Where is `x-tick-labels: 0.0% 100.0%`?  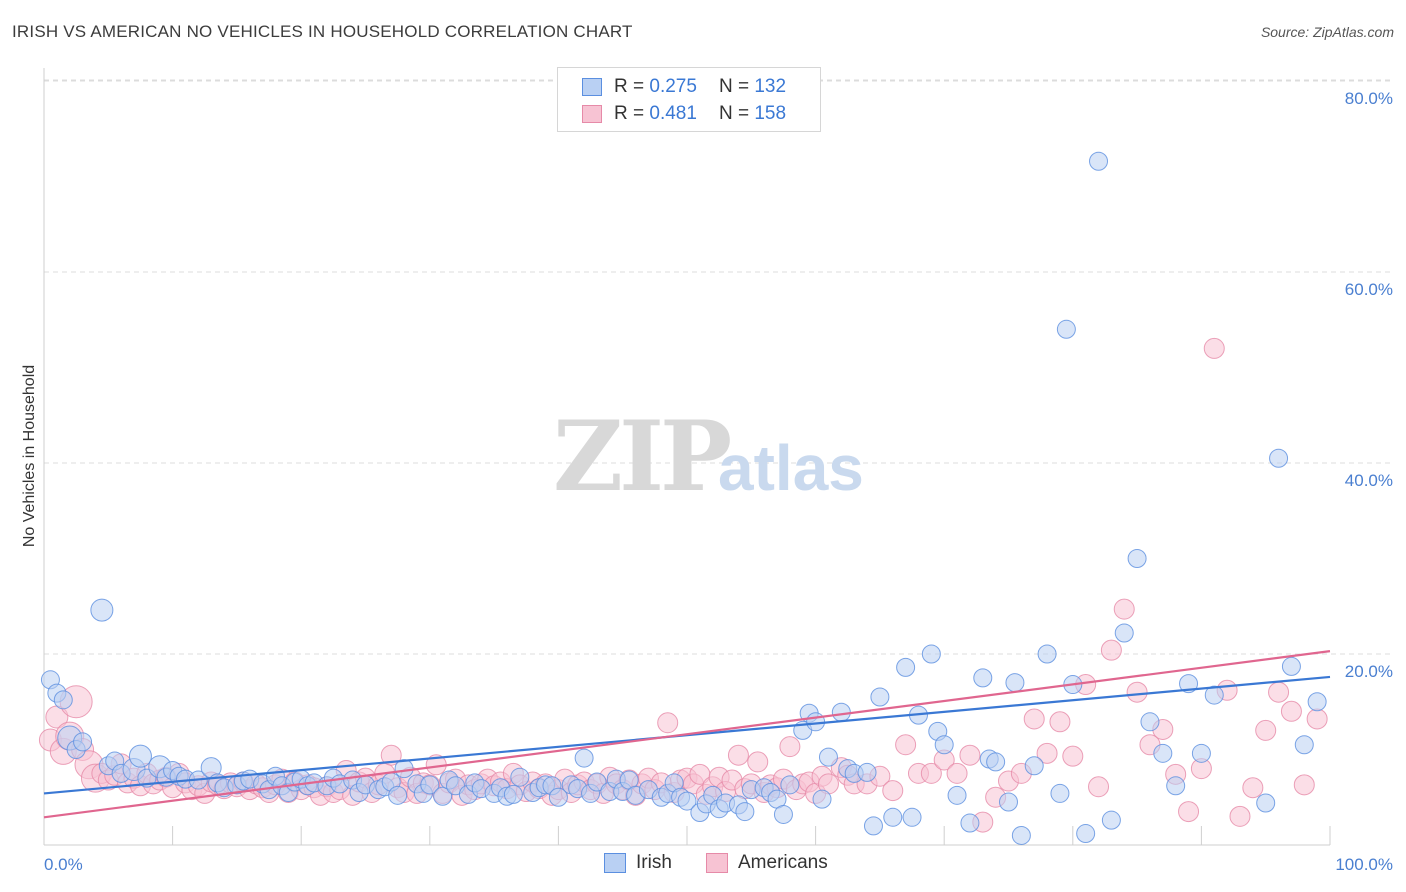
x-tick-labels: 0.0% 100.0% is located at coordinates (718, 864).